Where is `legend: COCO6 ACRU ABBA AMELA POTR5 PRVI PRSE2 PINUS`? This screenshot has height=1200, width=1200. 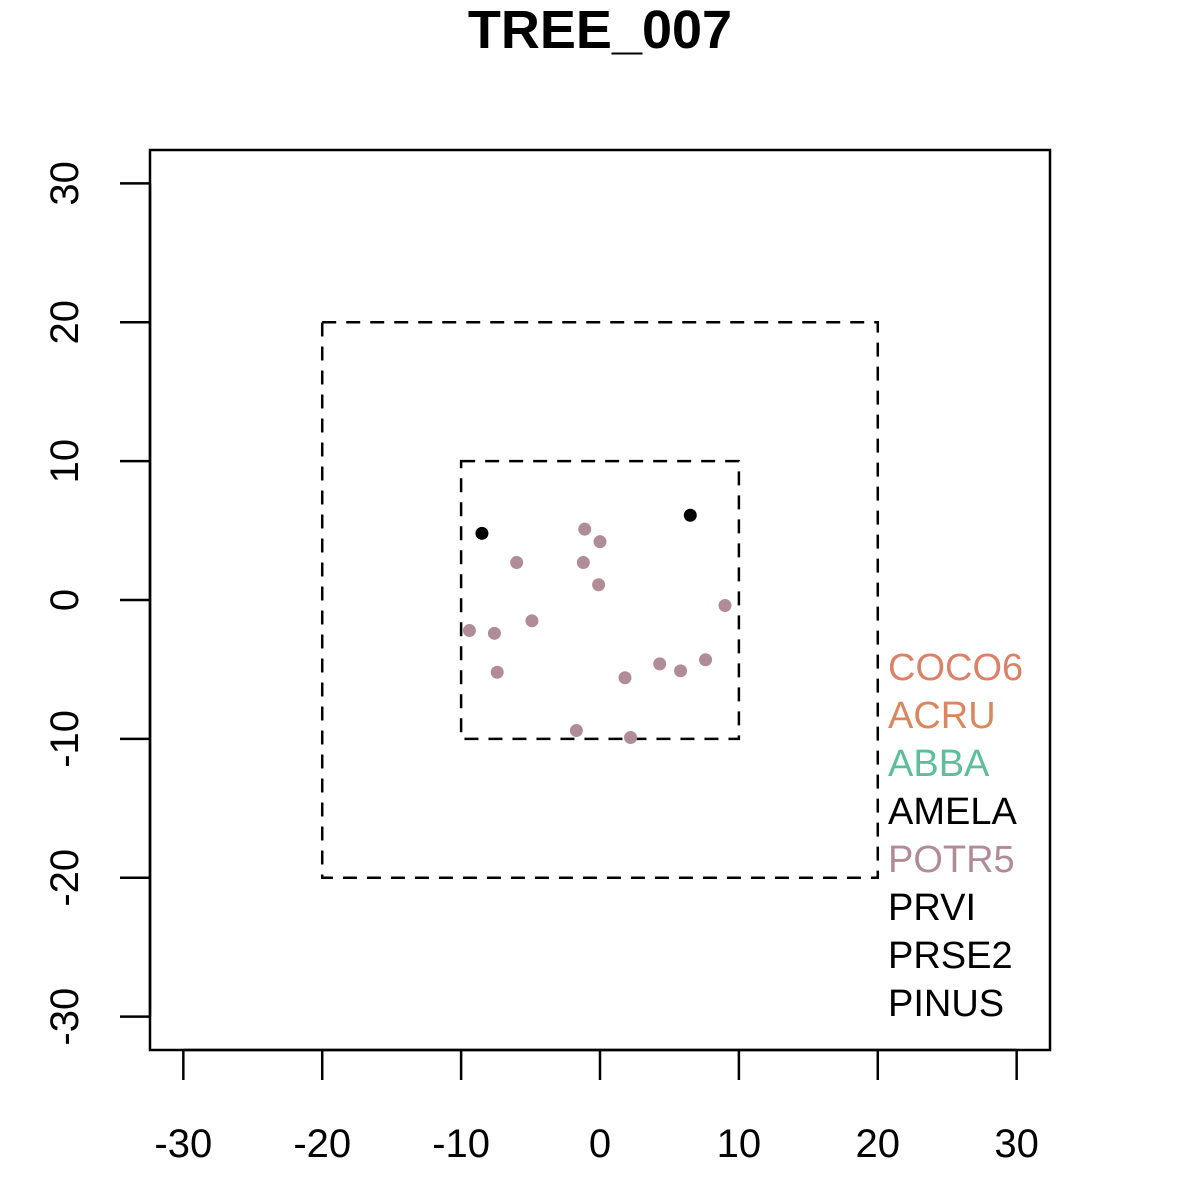 legend: COCO6 ACRU ABBA AMELA POTR5 PRVI PRSE2 PINUS is located at coordinates (955, 836).